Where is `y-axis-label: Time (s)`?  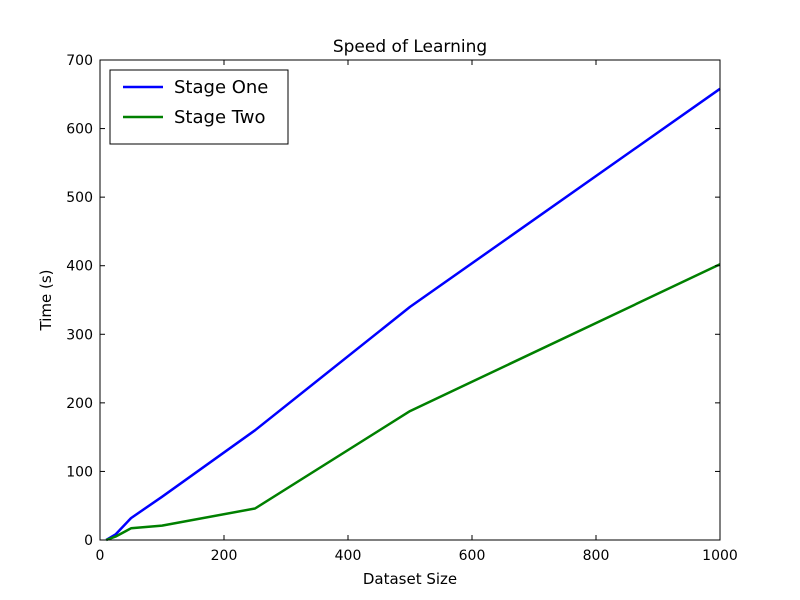 y-axis-label: Time (s) is located at coordinates (46, 301).